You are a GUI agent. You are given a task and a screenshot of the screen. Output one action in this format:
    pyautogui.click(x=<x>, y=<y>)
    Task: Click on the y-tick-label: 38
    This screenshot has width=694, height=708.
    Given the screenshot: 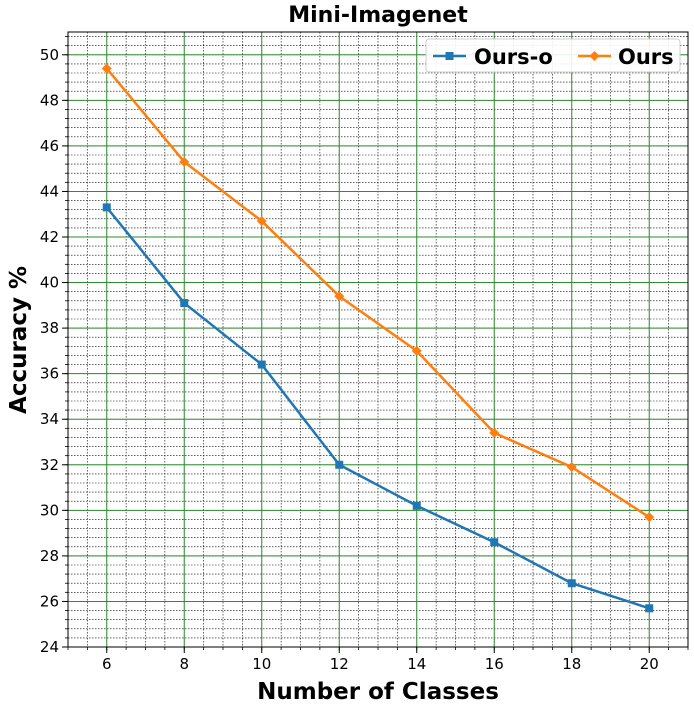 What is the action you would take?
    pyautogui.click(x=49, y=328)
    